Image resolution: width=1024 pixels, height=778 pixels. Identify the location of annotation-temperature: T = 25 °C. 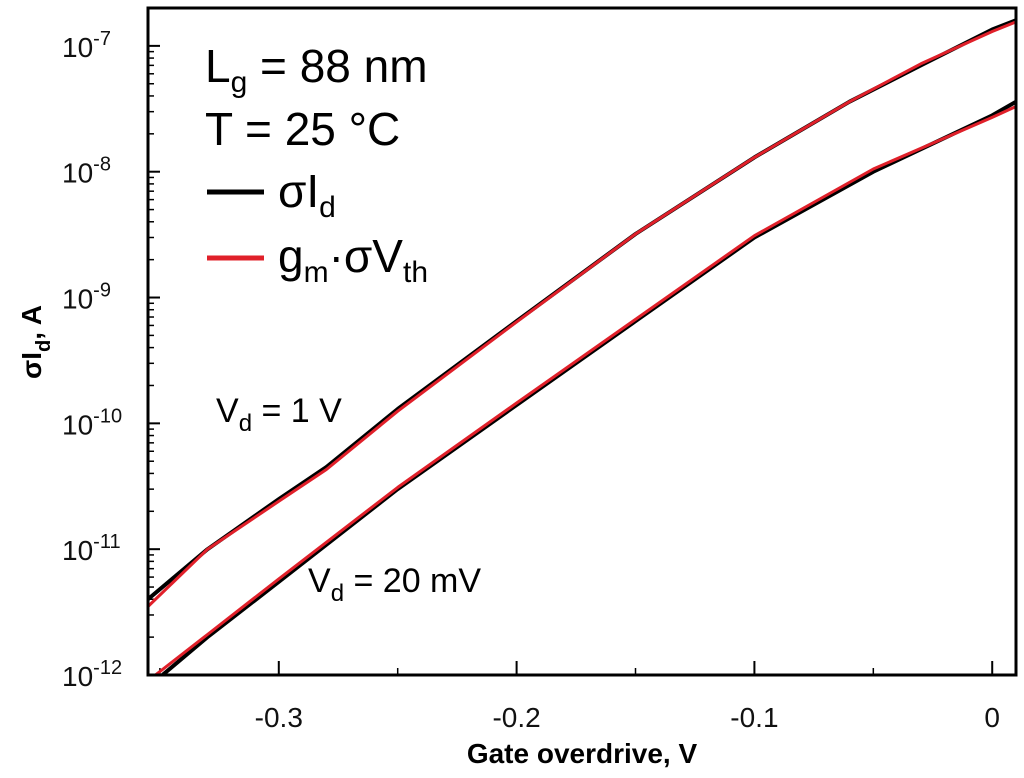
(302, 129).